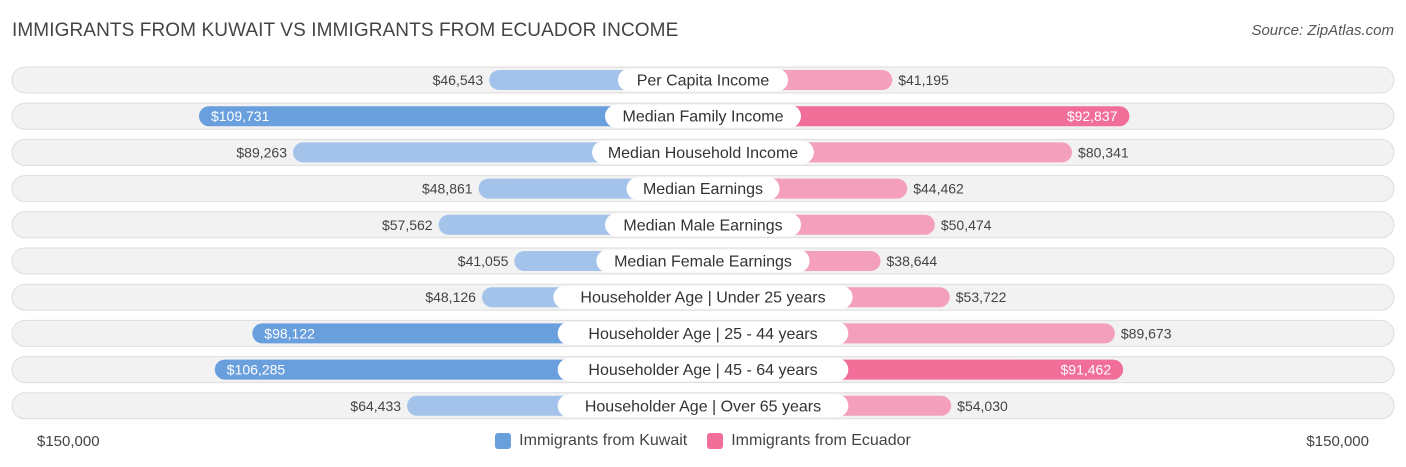 Image resolution: width=1406 pixels, height=467 pixels. Describe the element at coordinates (450, 297) in the screenshot. I see `value-label-kuwait: $48,126` at that location.